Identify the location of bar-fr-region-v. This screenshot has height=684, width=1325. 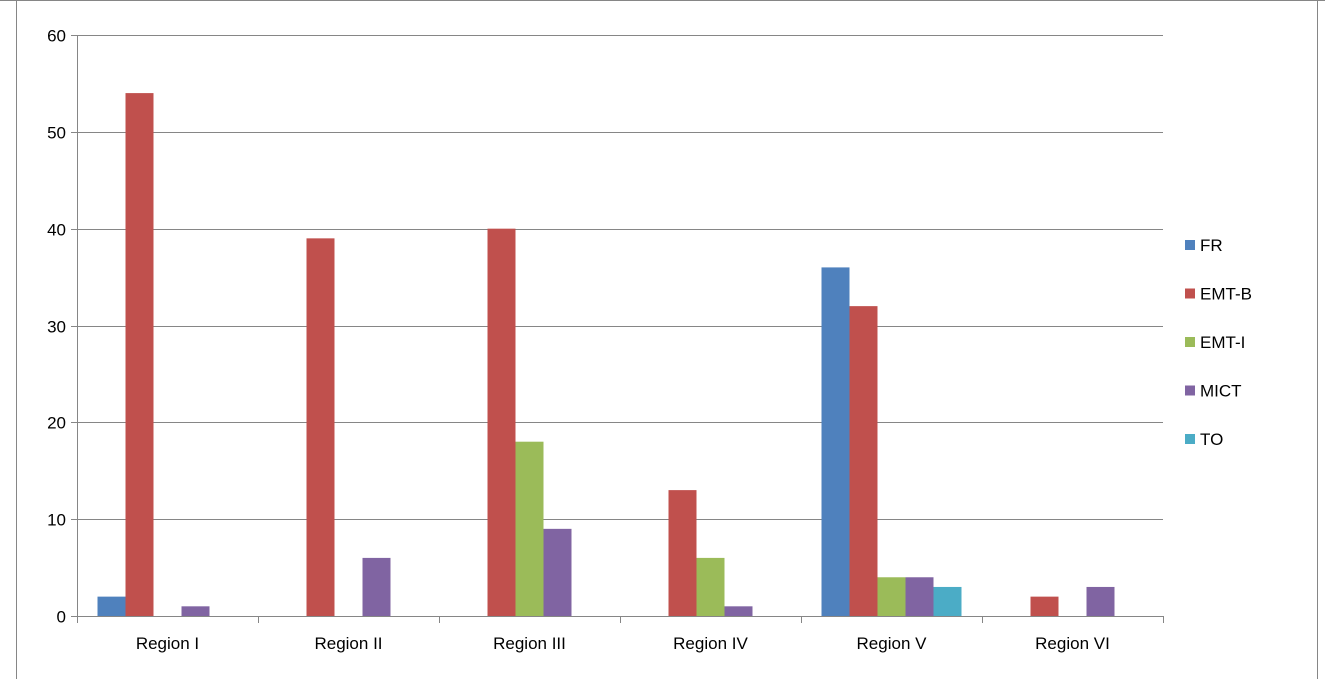
(835, 441).